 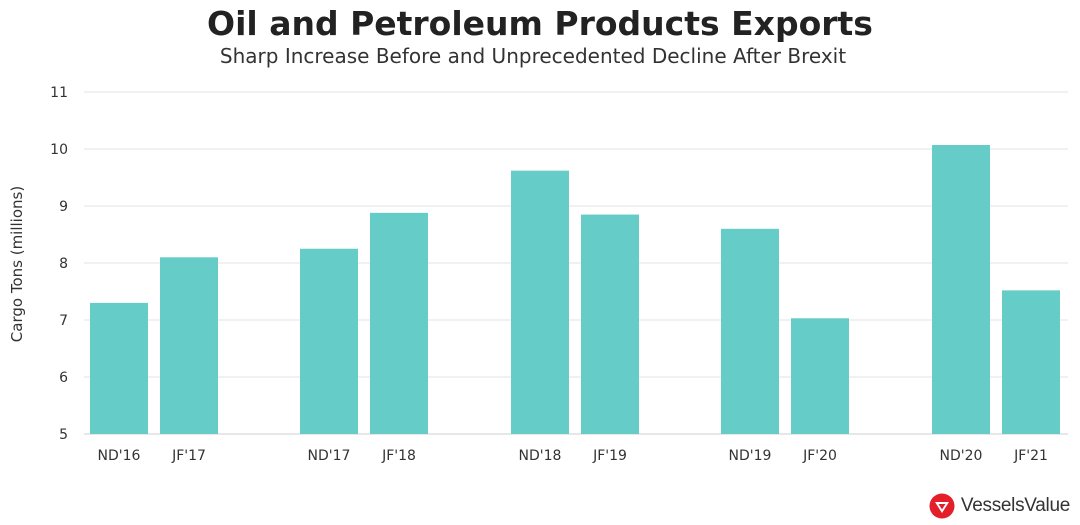 What do you see at coordinates (188, 456) in the screenshot?
I see `x-tick-label: JF'17` at bounding box center [188, 456].